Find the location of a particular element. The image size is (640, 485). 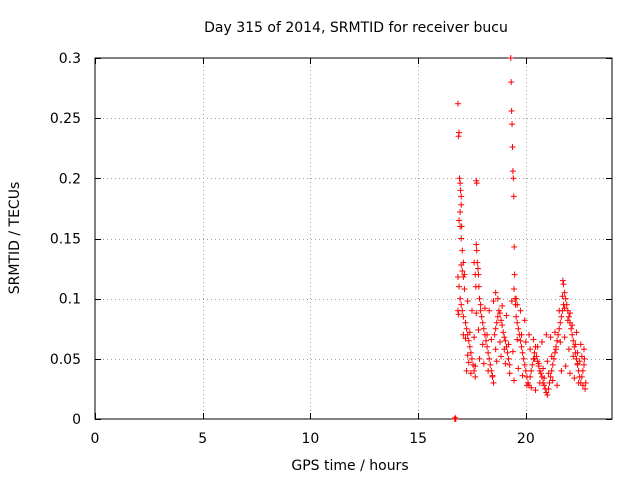

y-tick-label: 0.15 is located at coordinates (65, 240).